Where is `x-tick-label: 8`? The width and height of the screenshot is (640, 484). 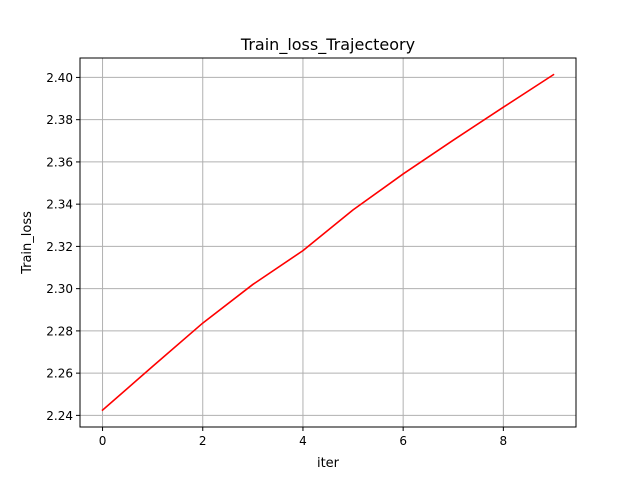
x-tick-label: 8 is located at coordinates (504, 441).